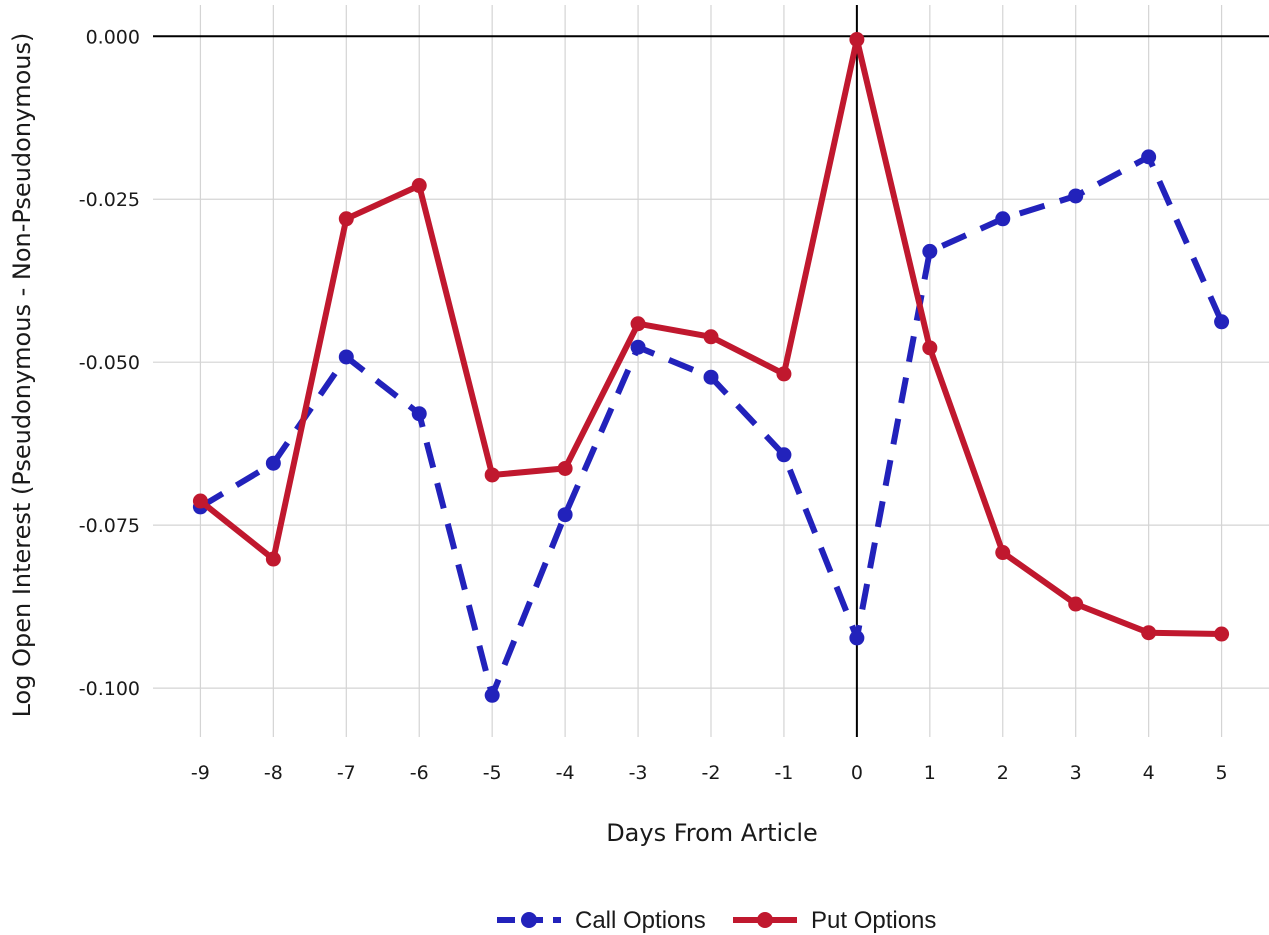  I want to click on legend-item: Call Options, so click(601, 920).